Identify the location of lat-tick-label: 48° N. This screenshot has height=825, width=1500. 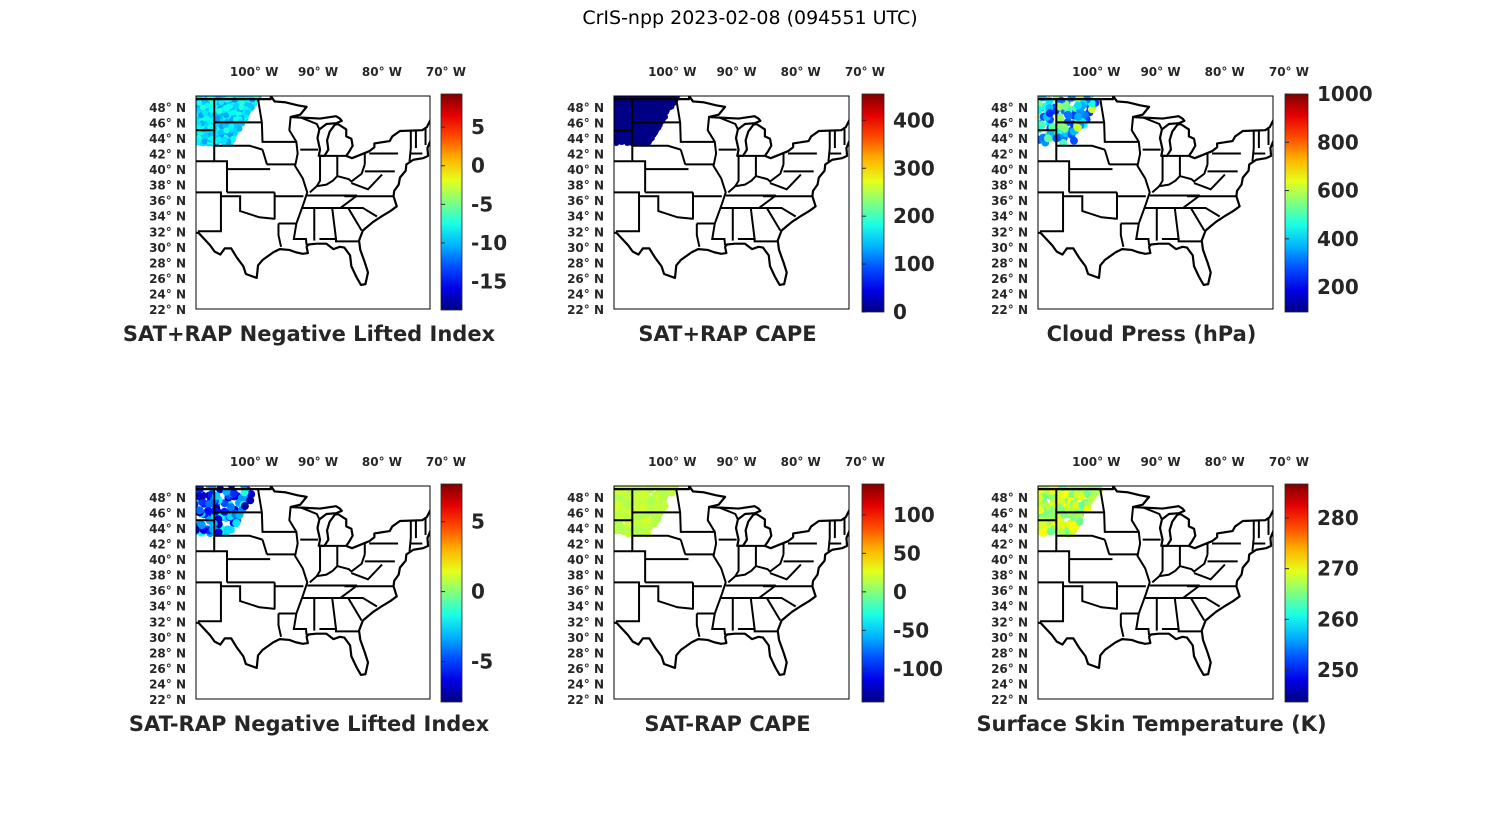
(1009, 498).